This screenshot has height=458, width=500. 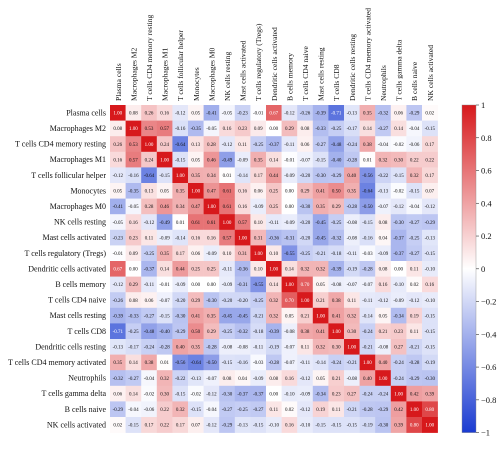 What do you see at coordinates (320, 363) in the screenshot?
I see `cell-value-label: -0.14` at bounding box center [320, 363].